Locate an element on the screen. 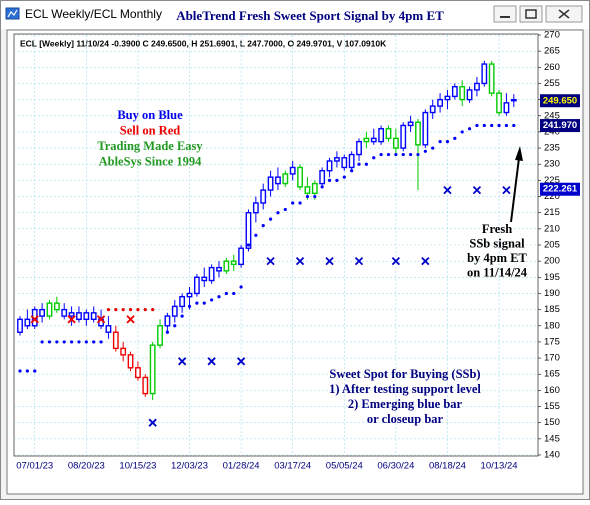 The height and width of the screenshot is (505, 590). price-tag-label: 222.261 is located at coordinates (560, 189).